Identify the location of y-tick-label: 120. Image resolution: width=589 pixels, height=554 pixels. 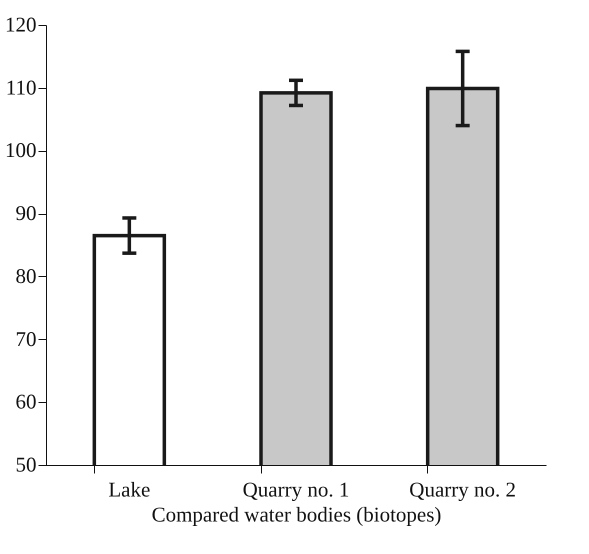
(20, 24).